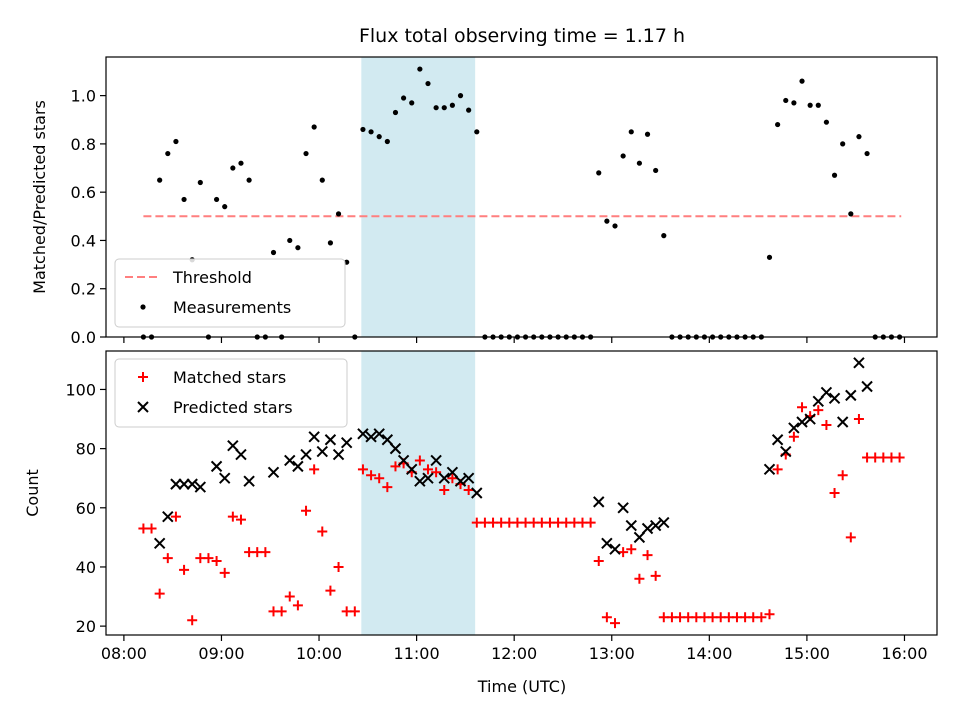  I want to click on top-legend, so click(230, 293).